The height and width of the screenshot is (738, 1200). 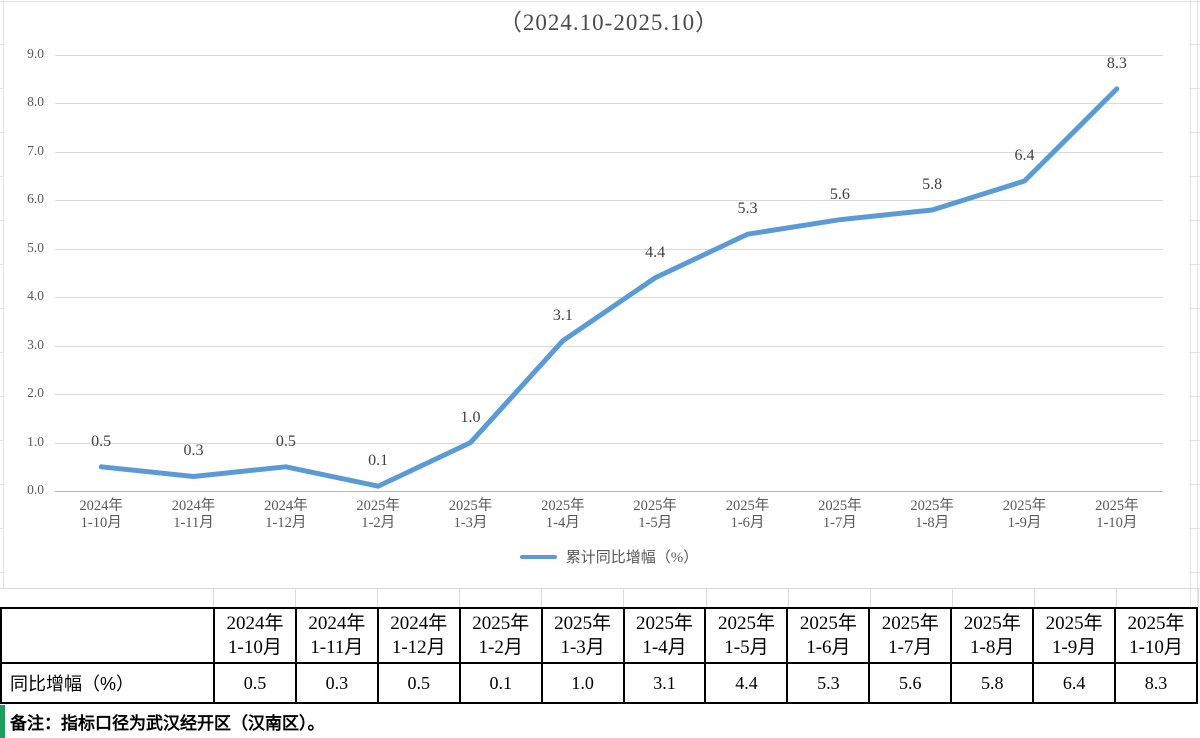 What do you see at coordinates (911, 684) in the screenshot?
I see `table-value-cell: 5.6` at bounding box center [911, 684].